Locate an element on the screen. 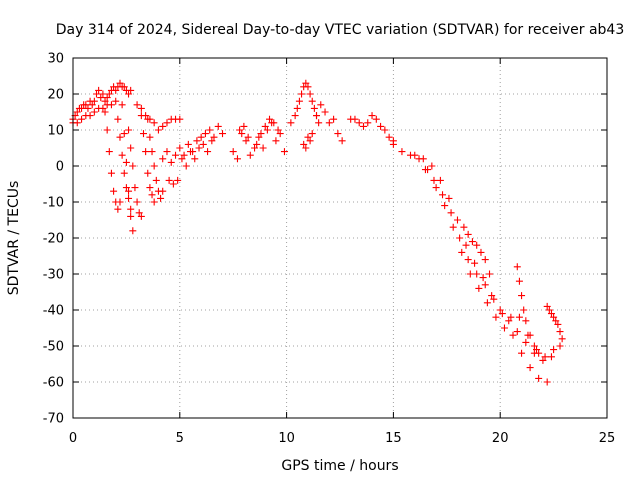  x-tick-label: 0 is located at coordinates (73, 438).